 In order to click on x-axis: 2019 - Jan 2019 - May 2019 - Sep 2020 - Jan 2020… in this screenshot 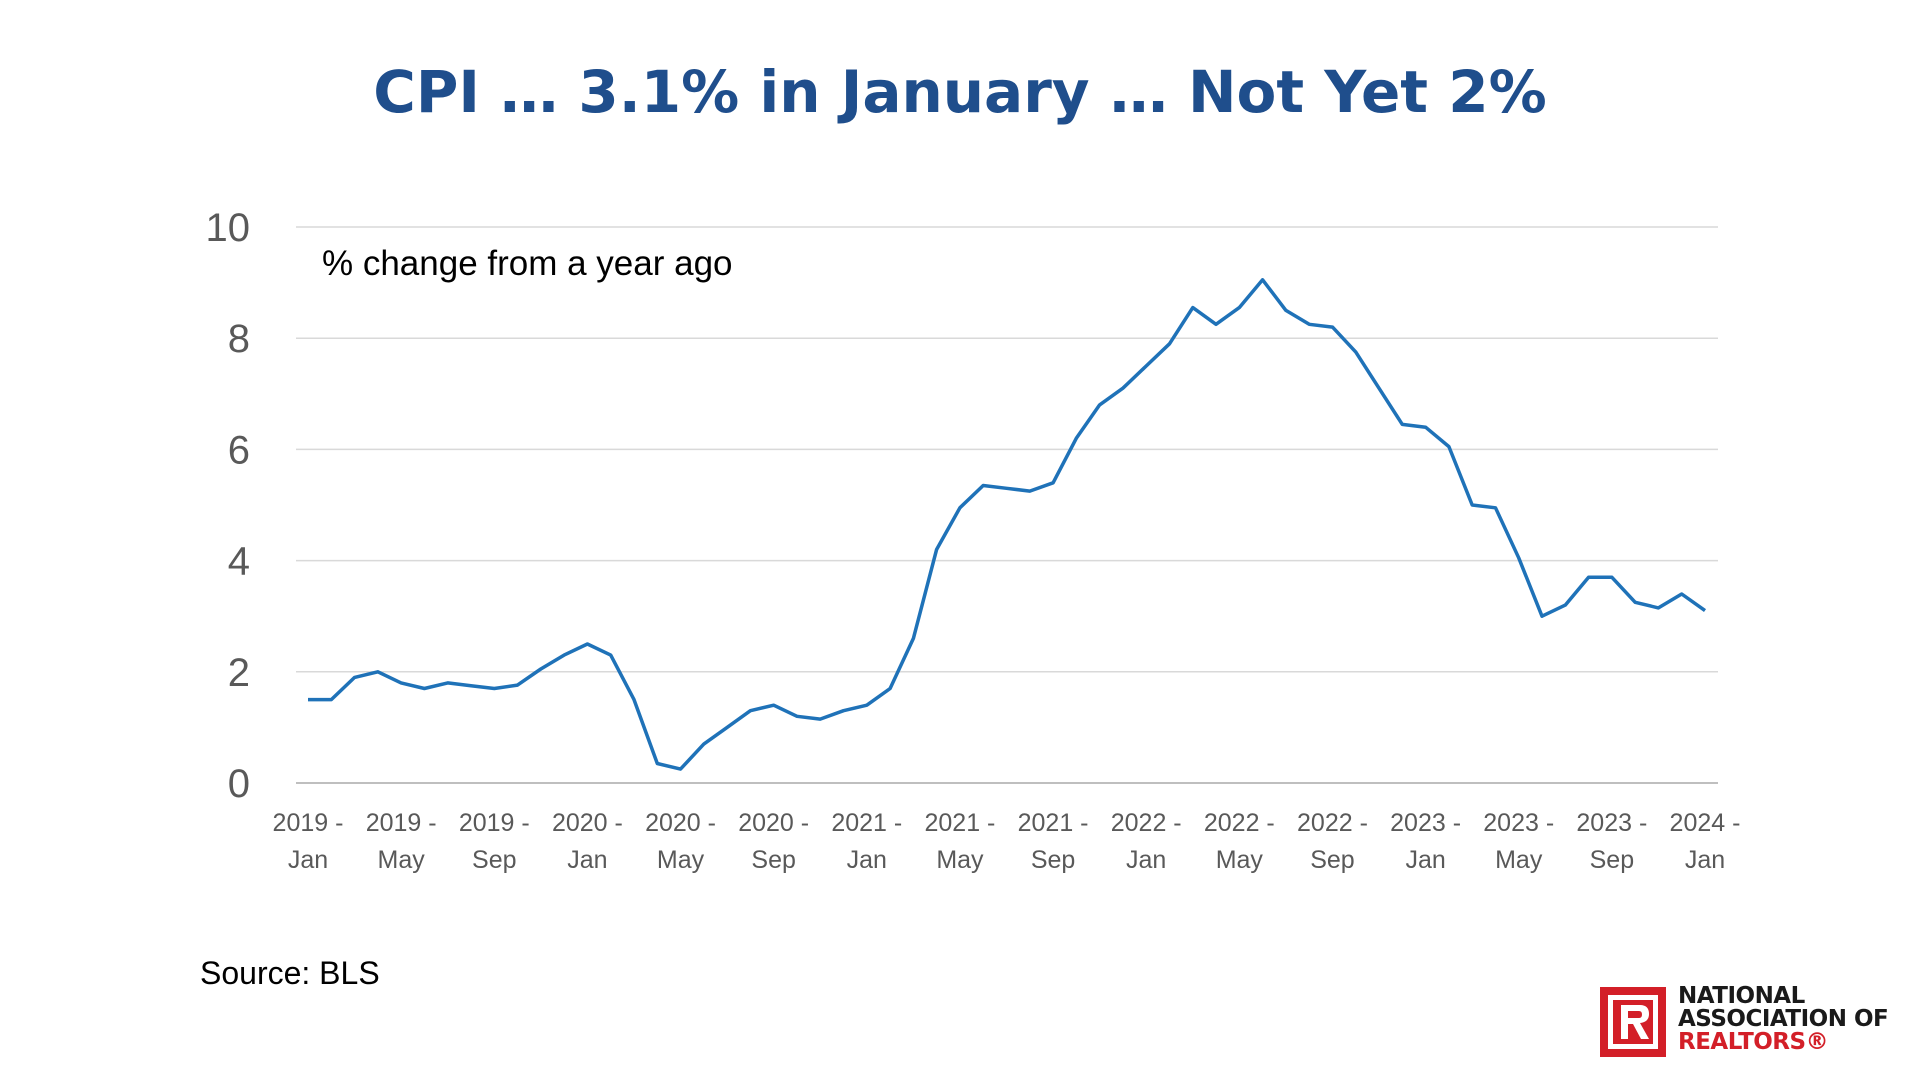, I will do `click(1007, 841)`.